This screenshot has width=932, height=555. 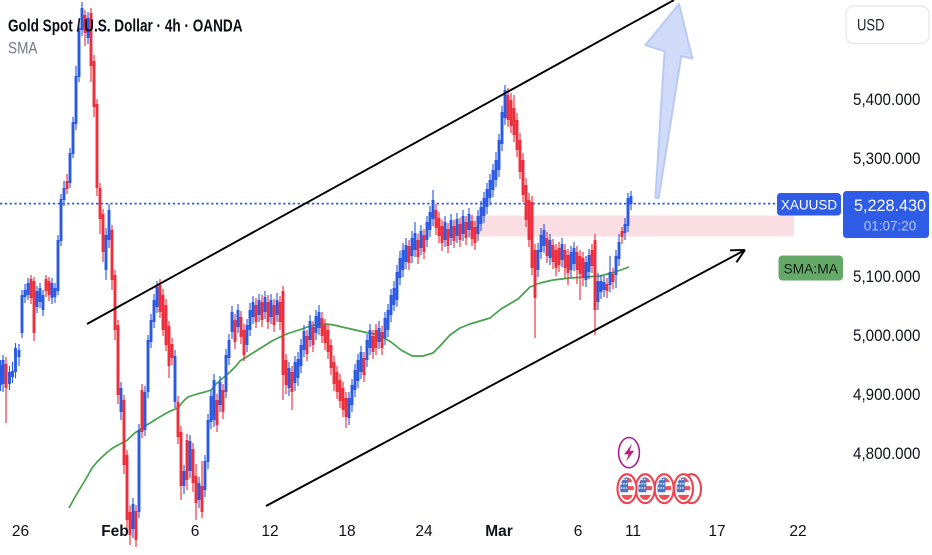 What do you see at coordinates (887, 100) in the screenshot?
I see `svg-text: 5,400.000` at bounding box center [887, 100].